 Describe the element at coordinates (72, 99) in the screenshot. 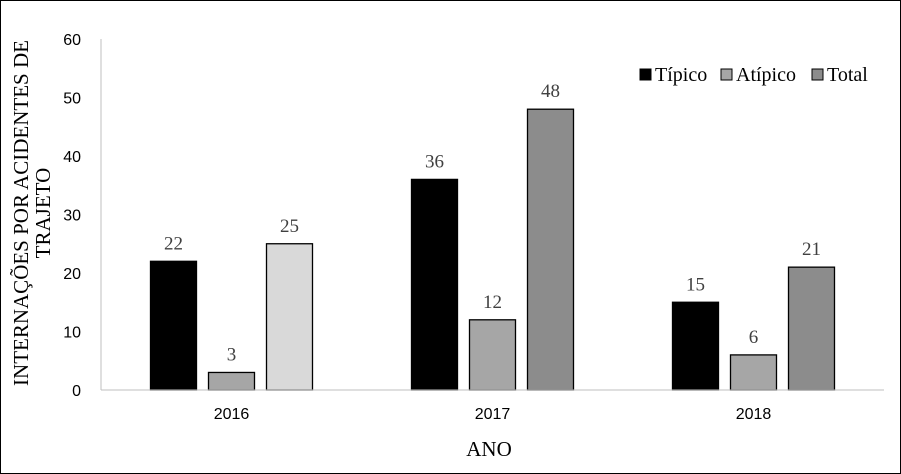

I see `y-tick-label: 50` at that location.